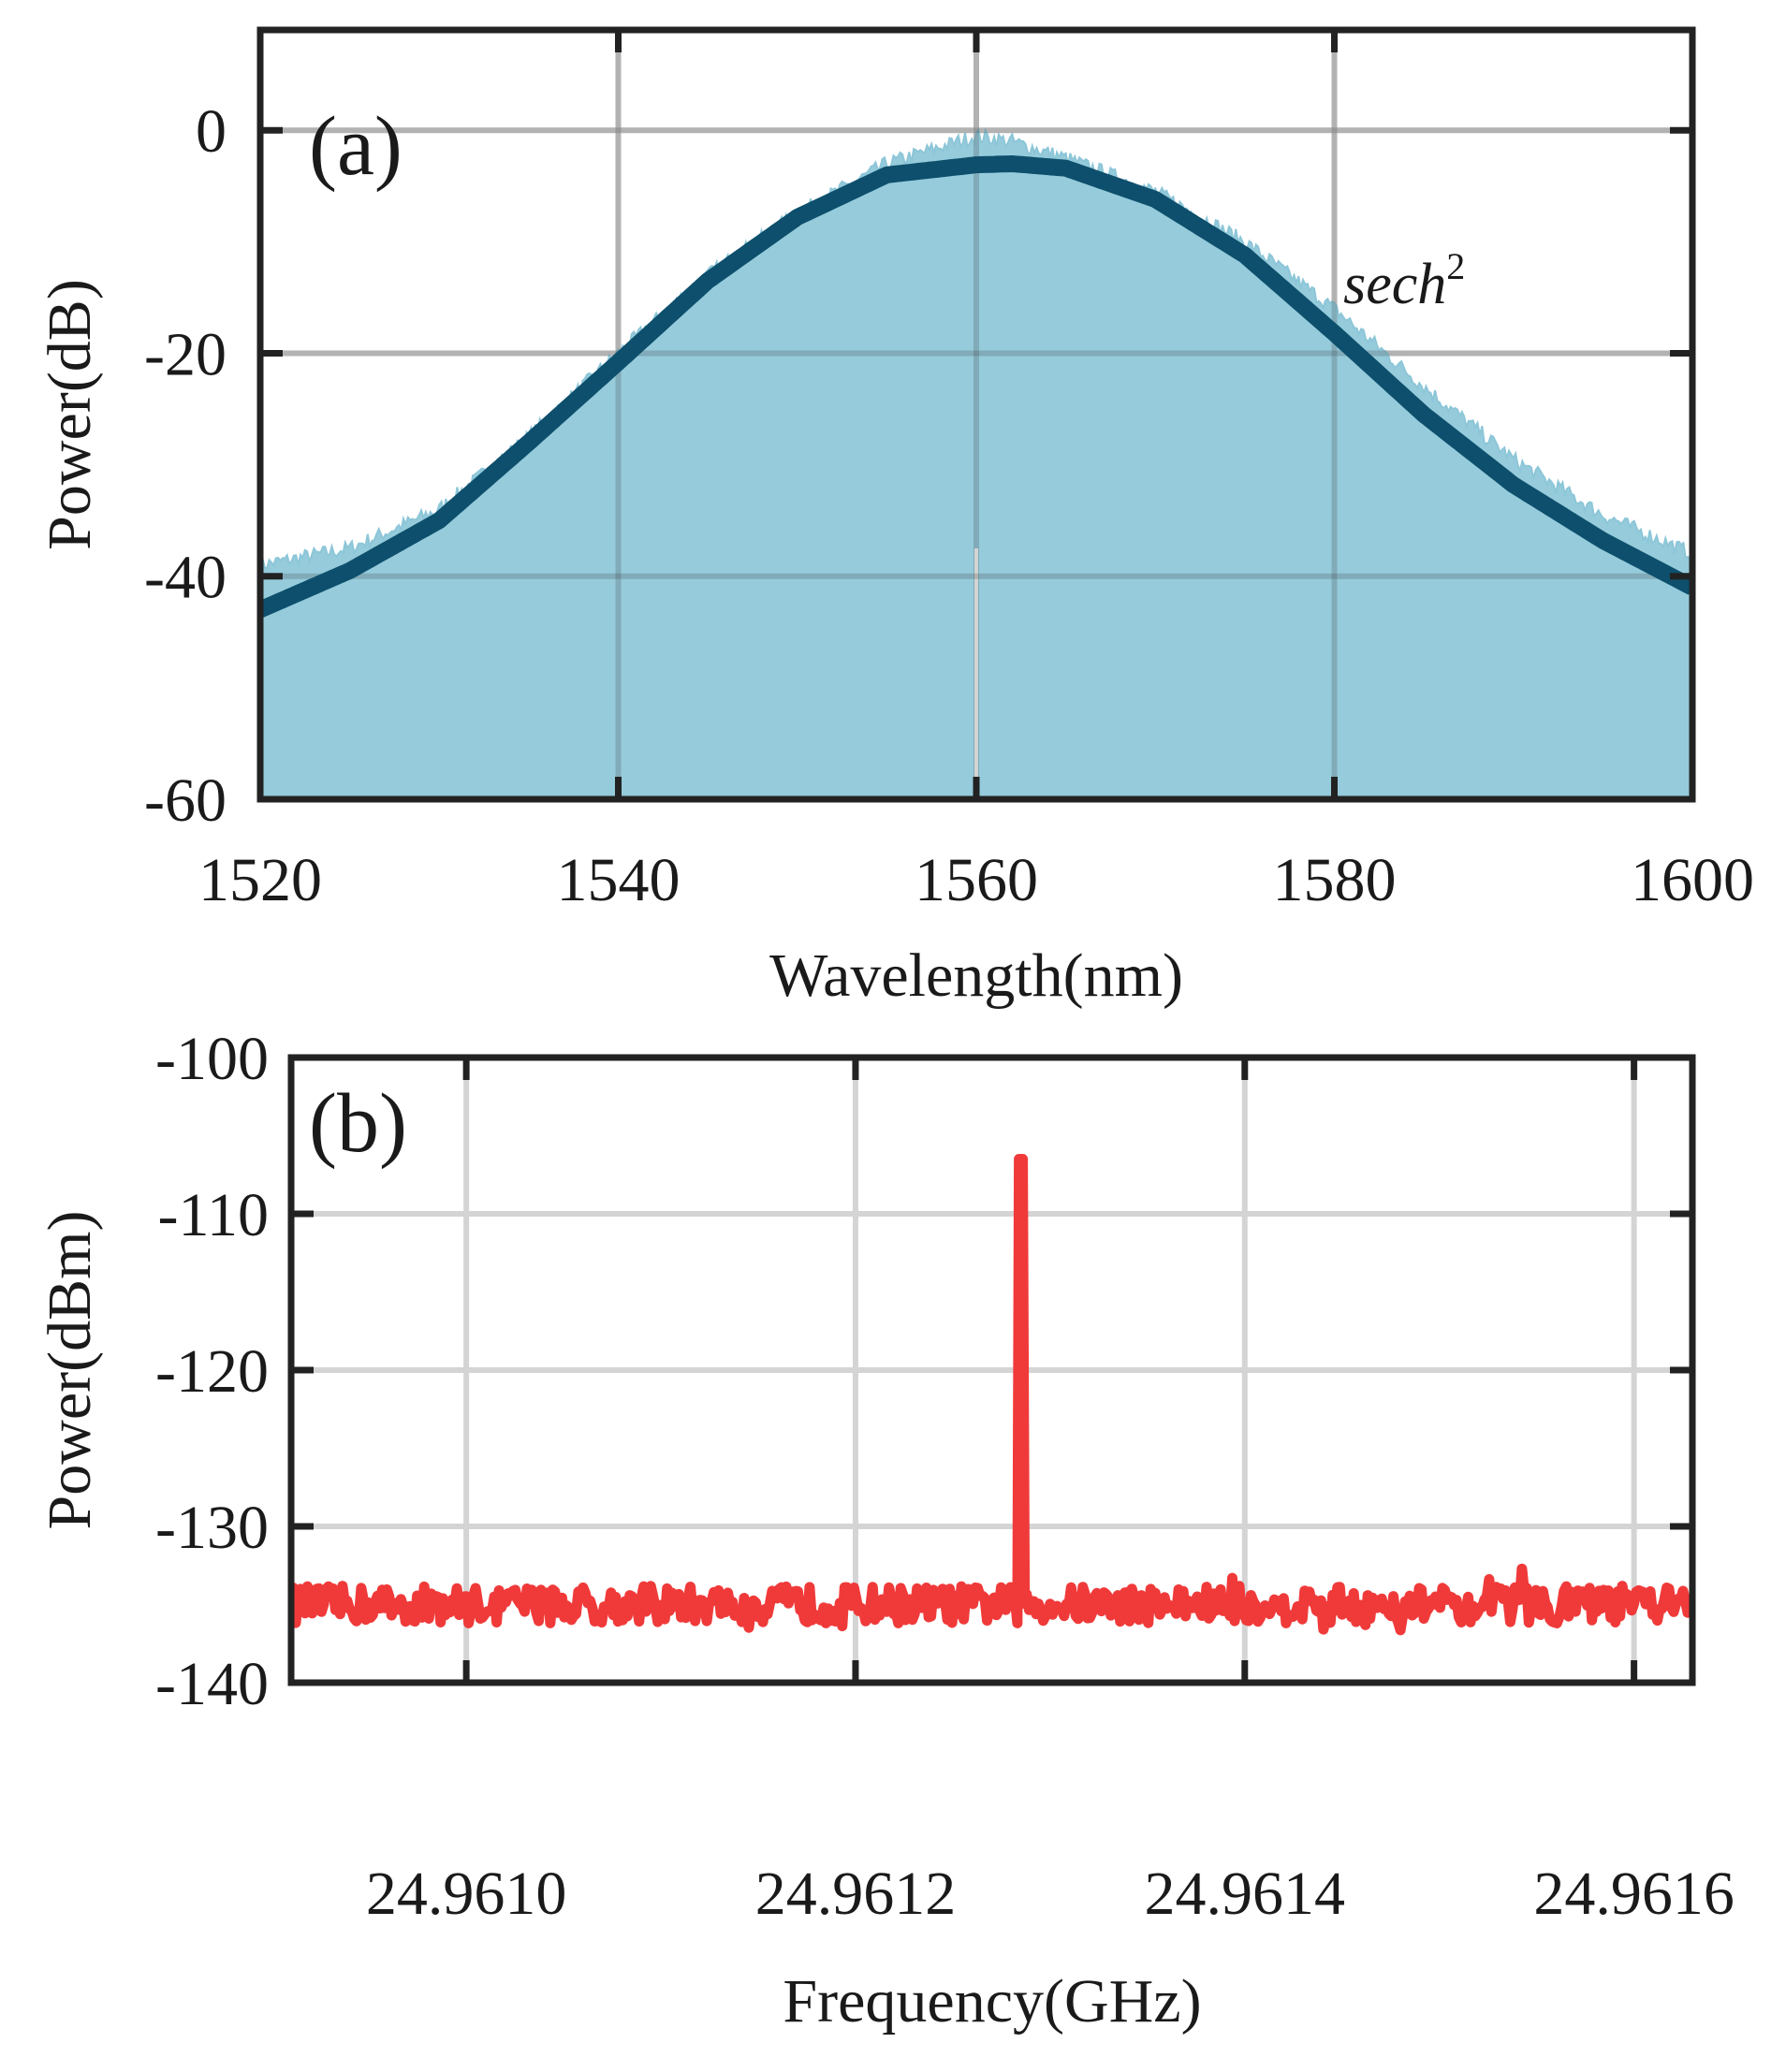 This screenshot has height=2072, width=1786. What do you see at coordinates (1455, 266) in the screenshot?
I see `sech2-annotation-superscript: 2` at bounding box center [1455, 266].